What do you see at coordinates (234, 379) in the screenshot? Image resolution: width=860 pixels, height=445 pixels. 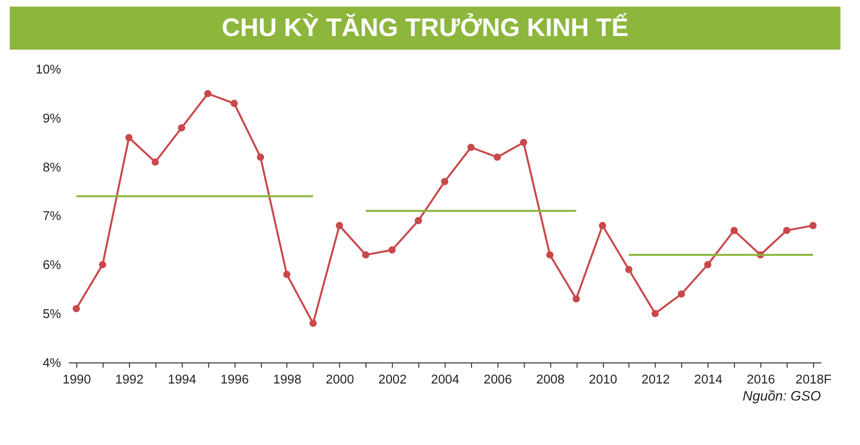 I see `x-tick-label: 1996` at bounding box center [234, 379].